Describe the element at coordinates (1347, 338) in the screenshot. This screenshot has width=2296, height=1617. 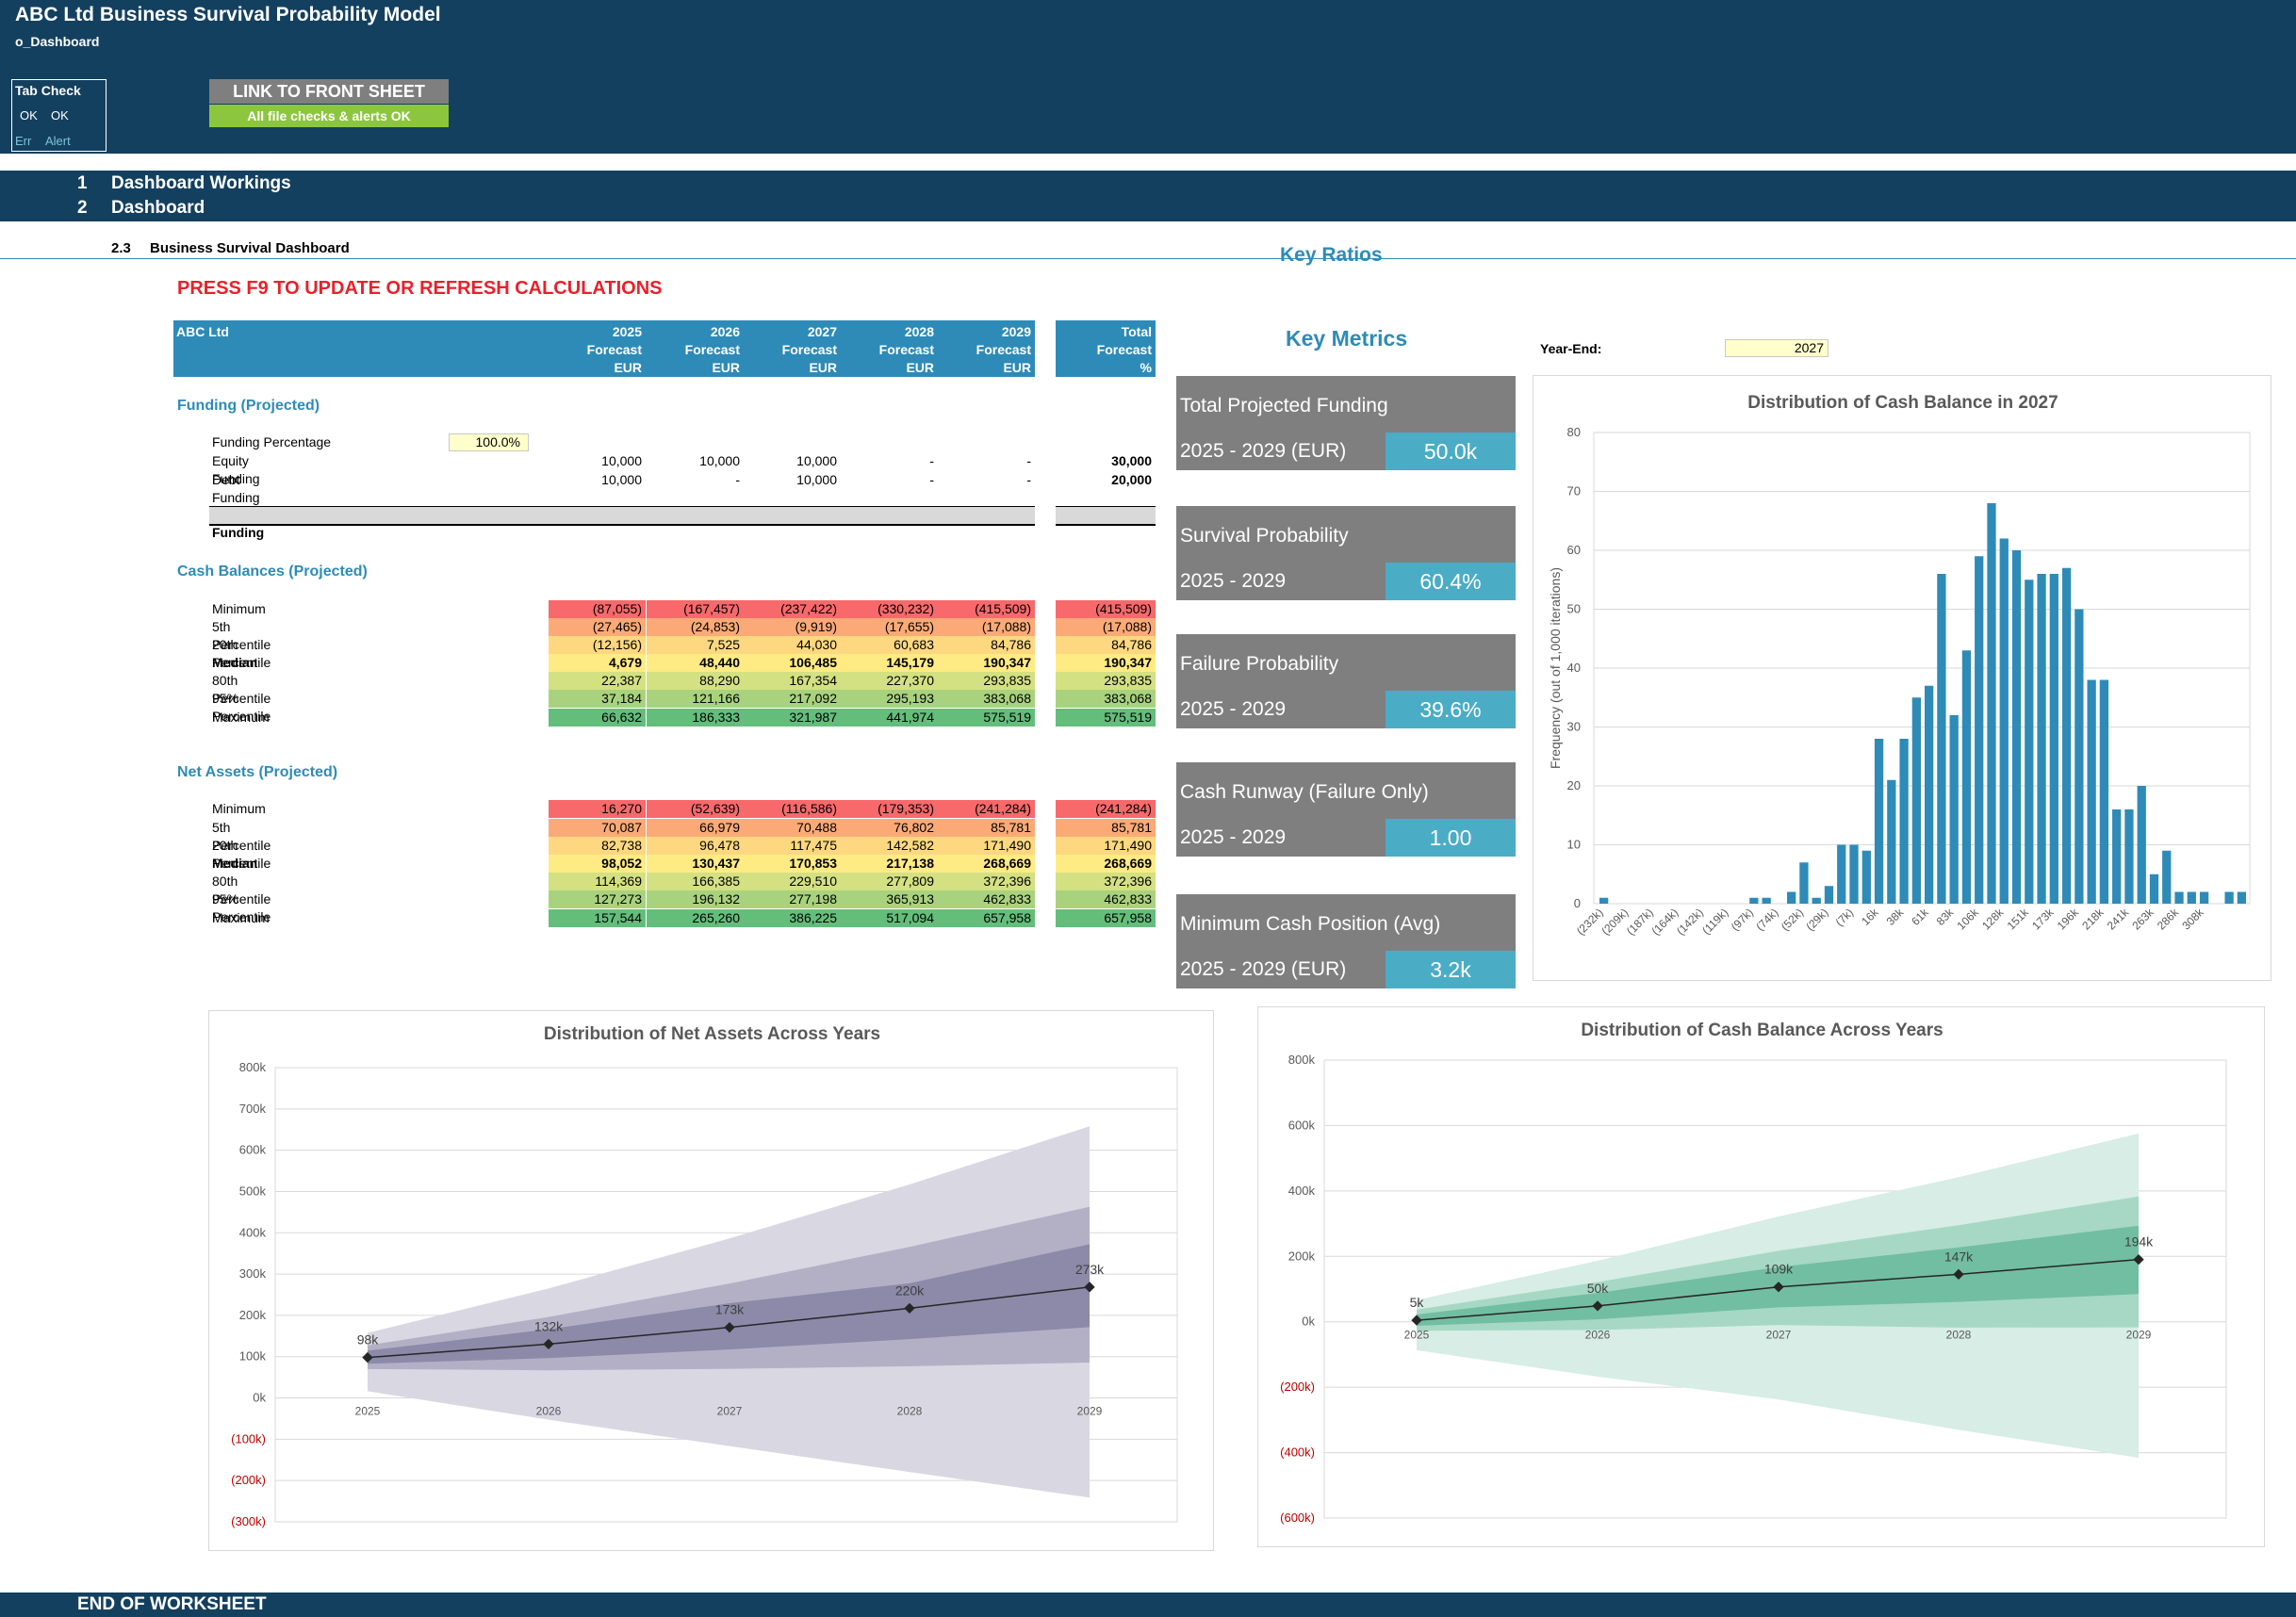
I see `key-metrics-title: Key Metrics` at that location.